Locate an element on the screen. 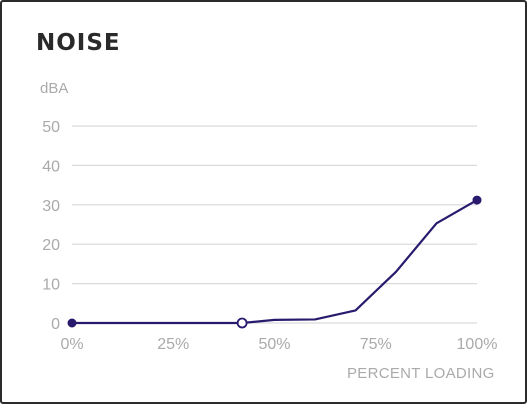  x-axis-label: PERCENT LOADING is located at coordinates (421, 373).